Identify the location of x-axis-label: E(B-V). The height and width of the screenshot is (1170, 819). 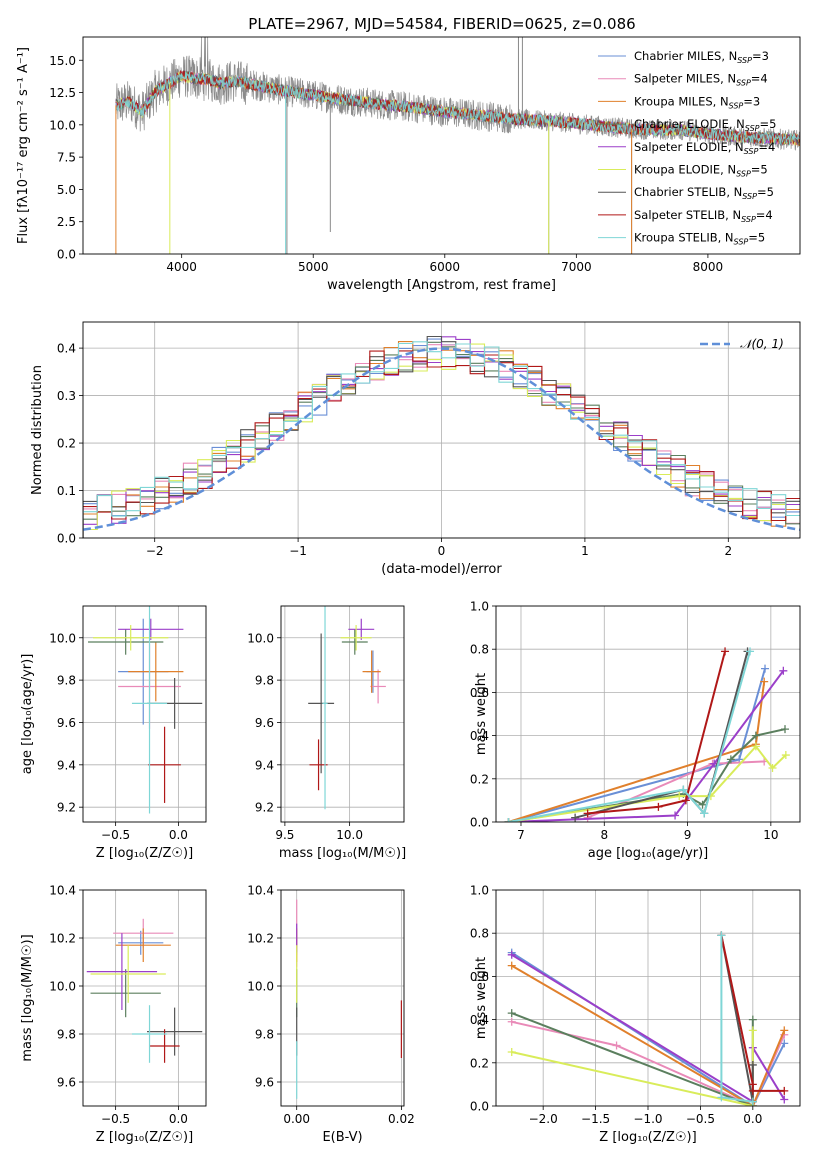
(342, 1137).